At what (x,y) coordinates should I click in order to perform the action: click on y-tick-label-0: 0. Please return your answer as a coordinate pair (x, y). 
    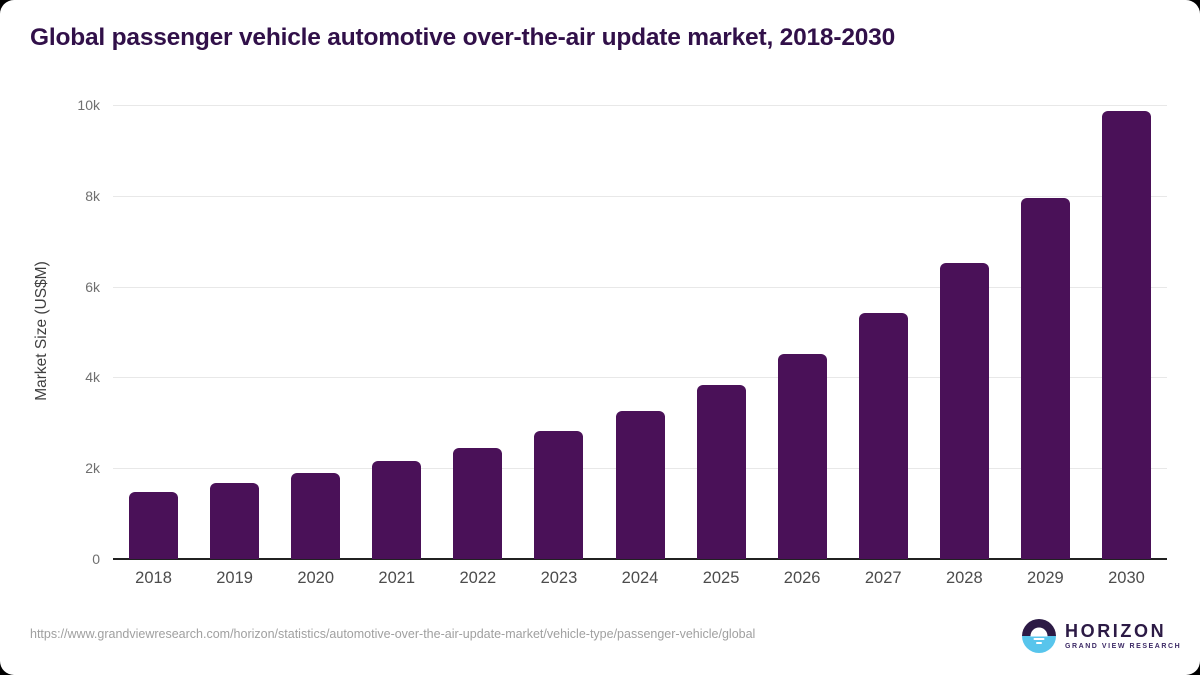
    Looking at the image, I should click on (96, 559).